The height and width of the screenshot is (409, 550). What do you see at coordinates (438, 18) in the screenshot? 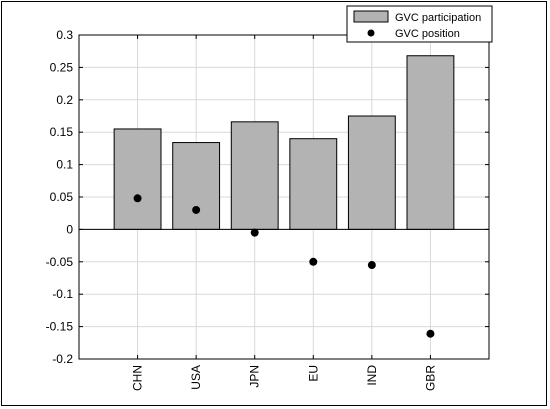
I see `legend-label-participation: GVC participation` at bounding box center [438, 18].